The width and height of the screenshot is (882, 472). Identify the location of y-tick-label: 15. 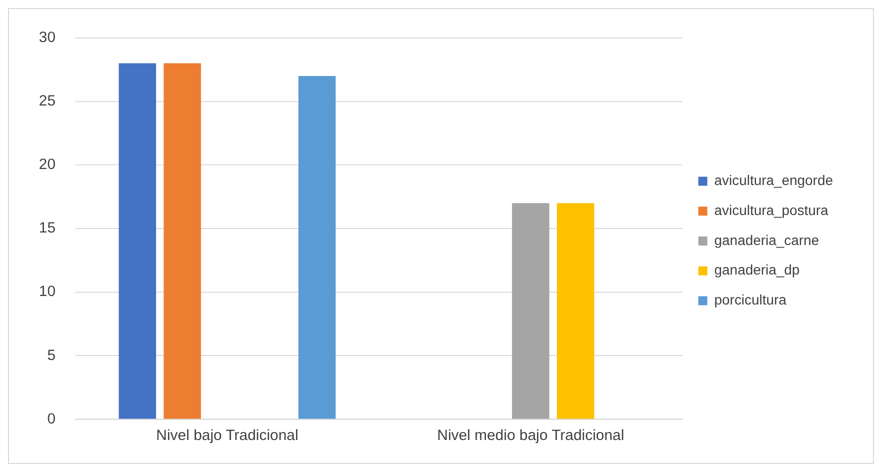
(47, 228).